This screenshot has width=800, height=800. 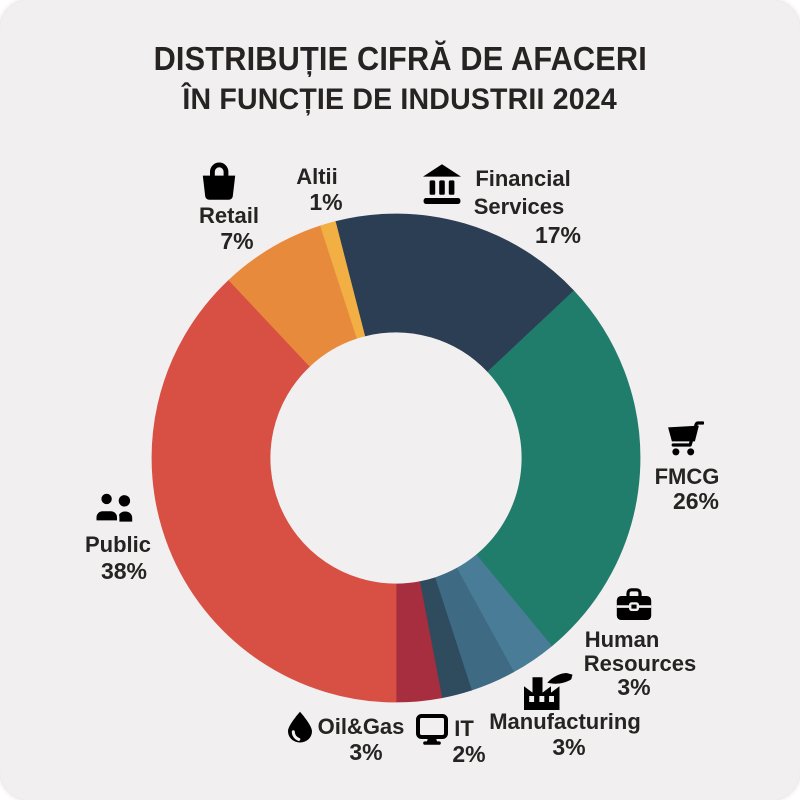 What do you see at coordinates (400, 58) in the screenshot?
I see `chart-title-line1: DISTRIBUȚIE CIFRĂ DE AFACERI` at bounding box center [400, 58].